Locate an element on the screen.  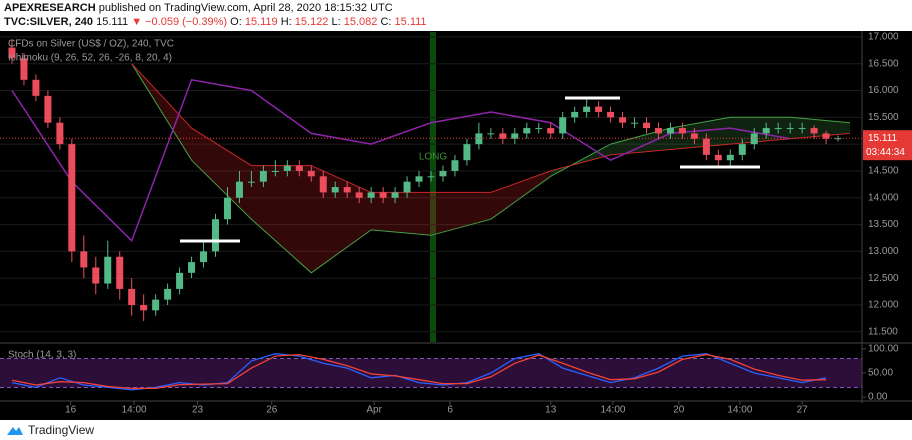
symbol: TVC:SILVER, 240 is located at coordinates (49, 22).